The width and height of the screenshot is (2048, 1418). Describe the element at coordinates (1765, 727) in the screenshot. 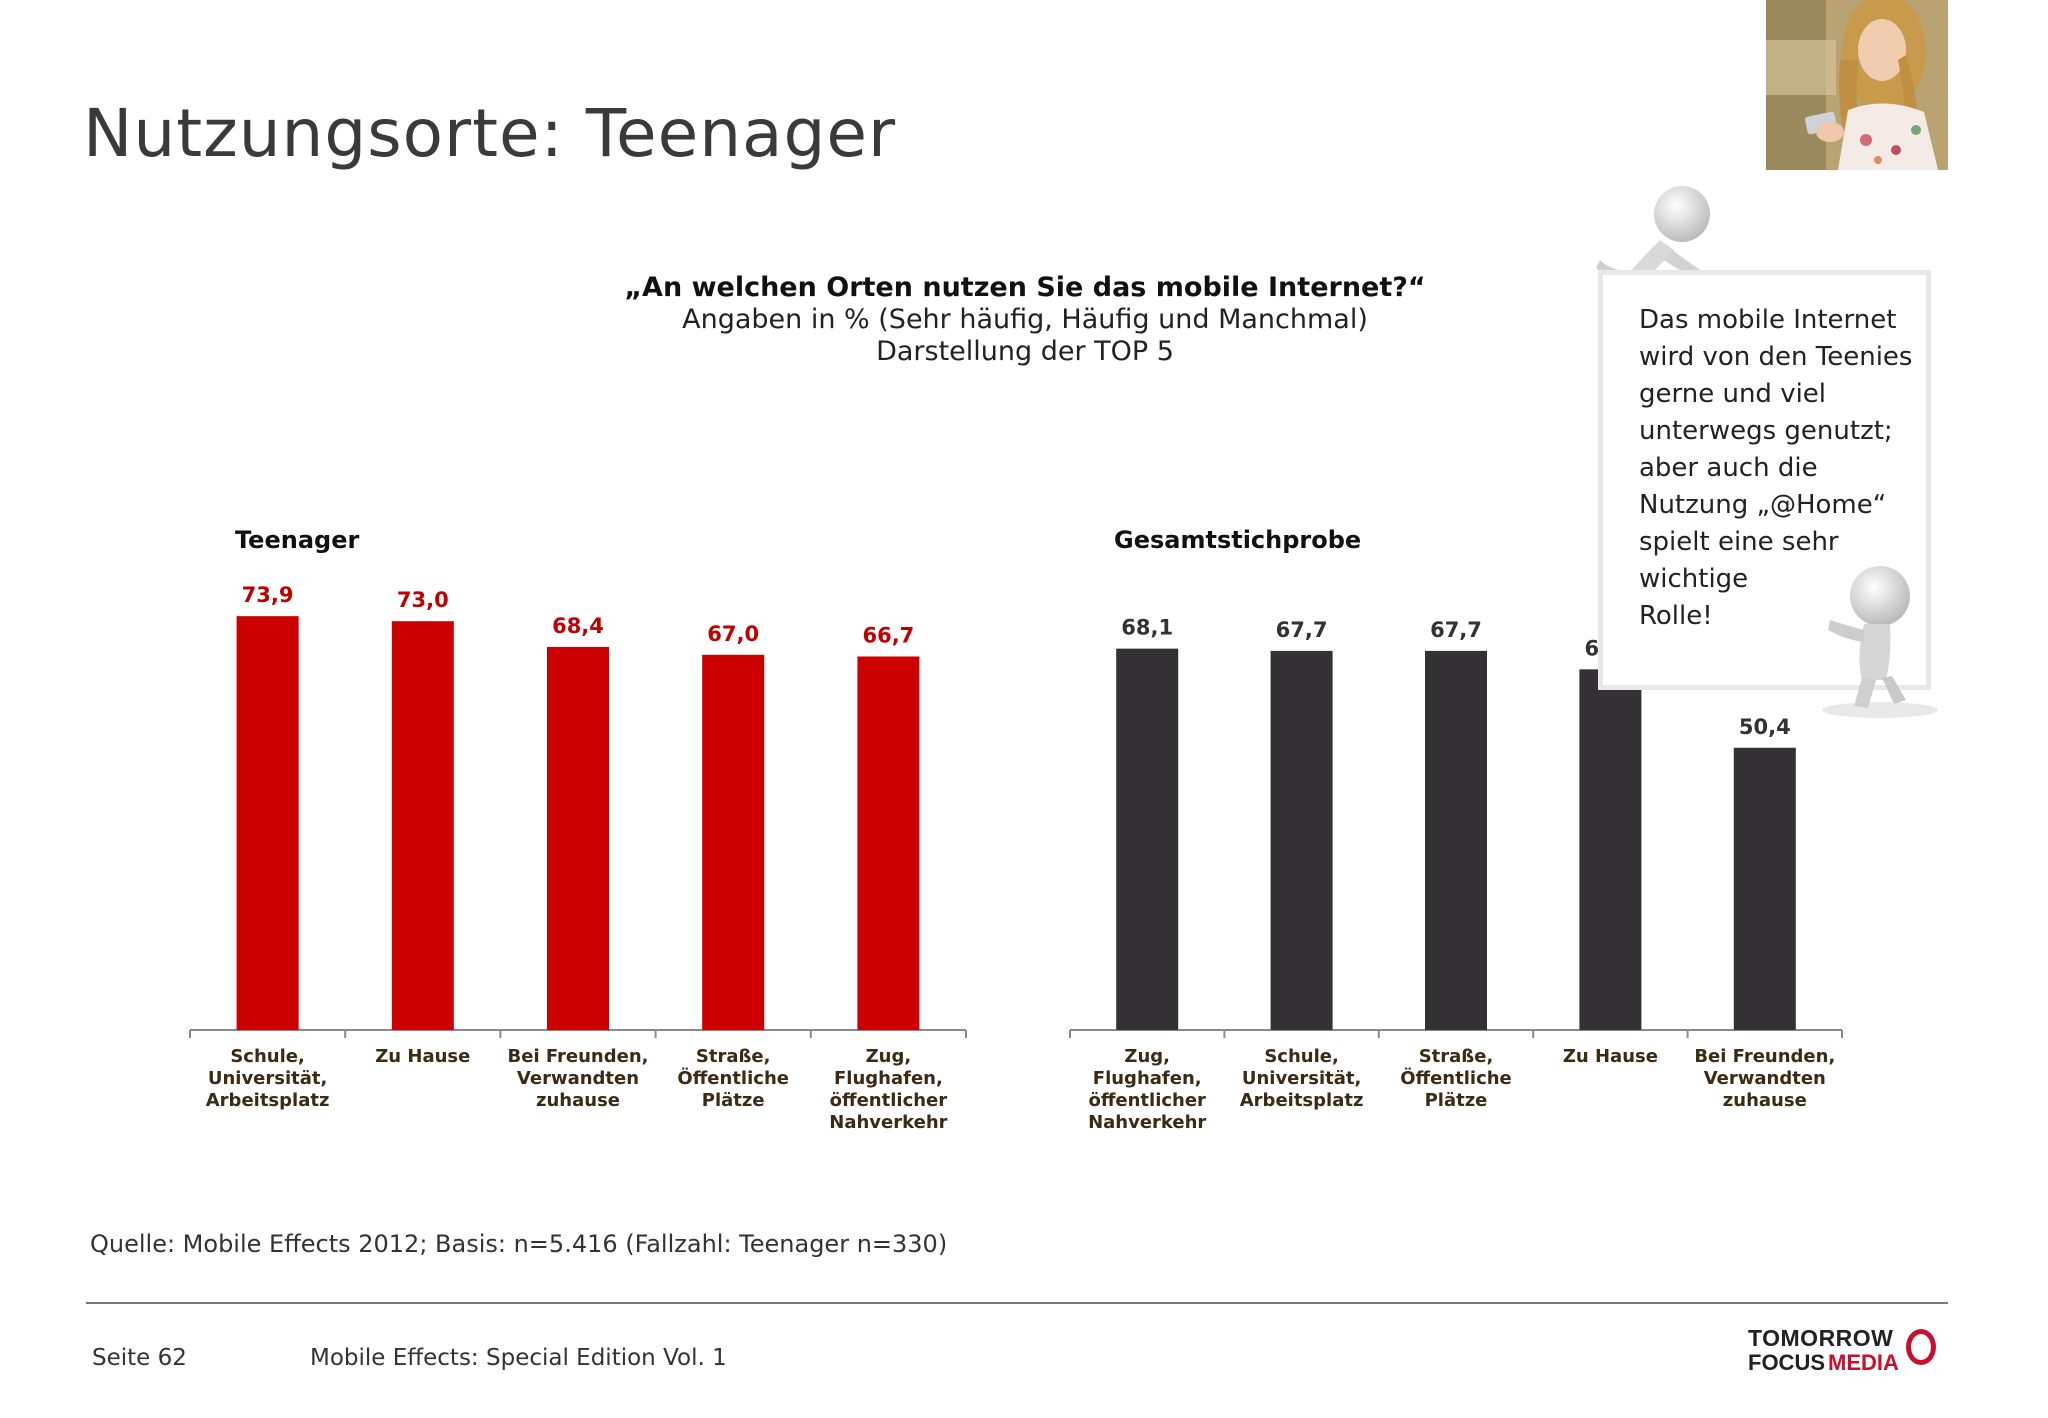

I see `total-data-label: 50,4` at that location.